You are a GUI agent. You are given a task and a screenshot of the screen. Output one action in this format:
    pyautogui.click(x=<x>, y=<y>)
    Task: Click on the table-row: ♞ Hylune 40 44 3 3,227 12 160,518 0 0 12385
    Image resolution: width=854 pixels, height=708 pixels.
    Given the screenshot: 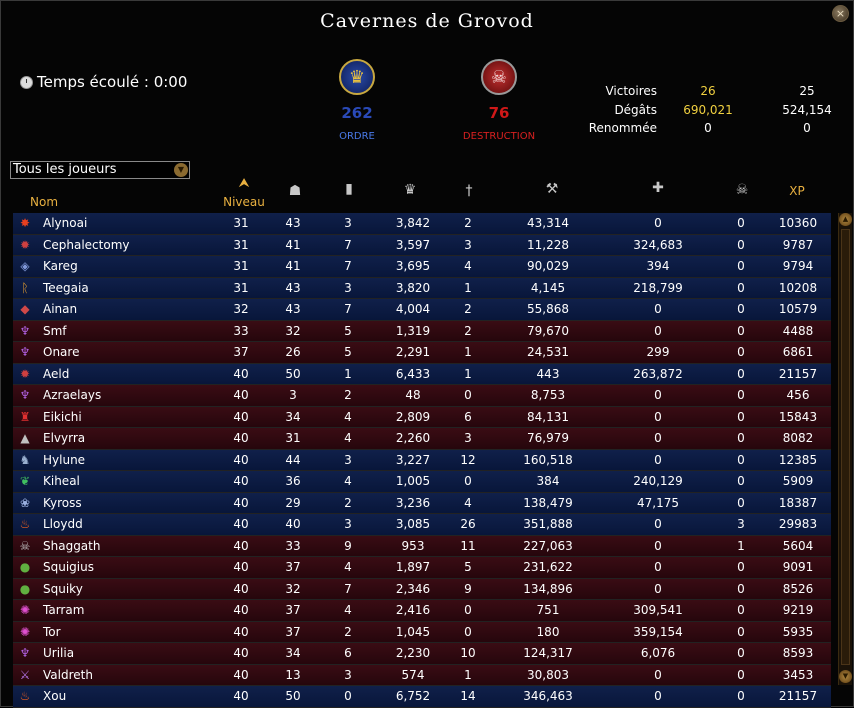 What is the action you would take?
    pyautogui.click(x=422, y=460)
    